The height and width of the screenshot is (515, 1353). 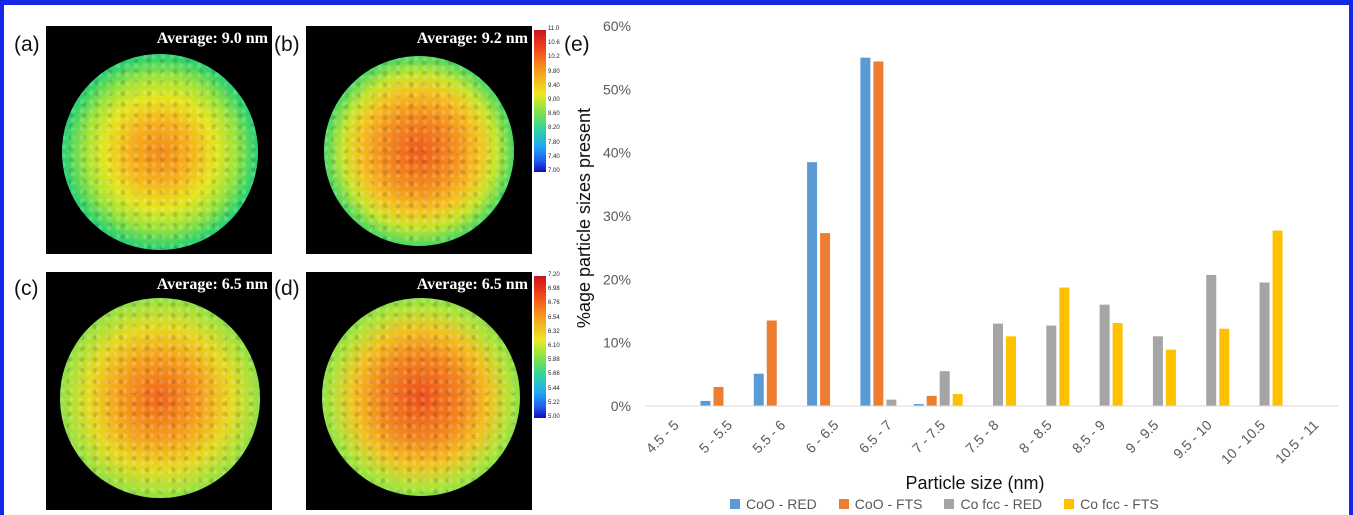 I want to click on y-tick-label: 30%, so click(x=617, y=216).